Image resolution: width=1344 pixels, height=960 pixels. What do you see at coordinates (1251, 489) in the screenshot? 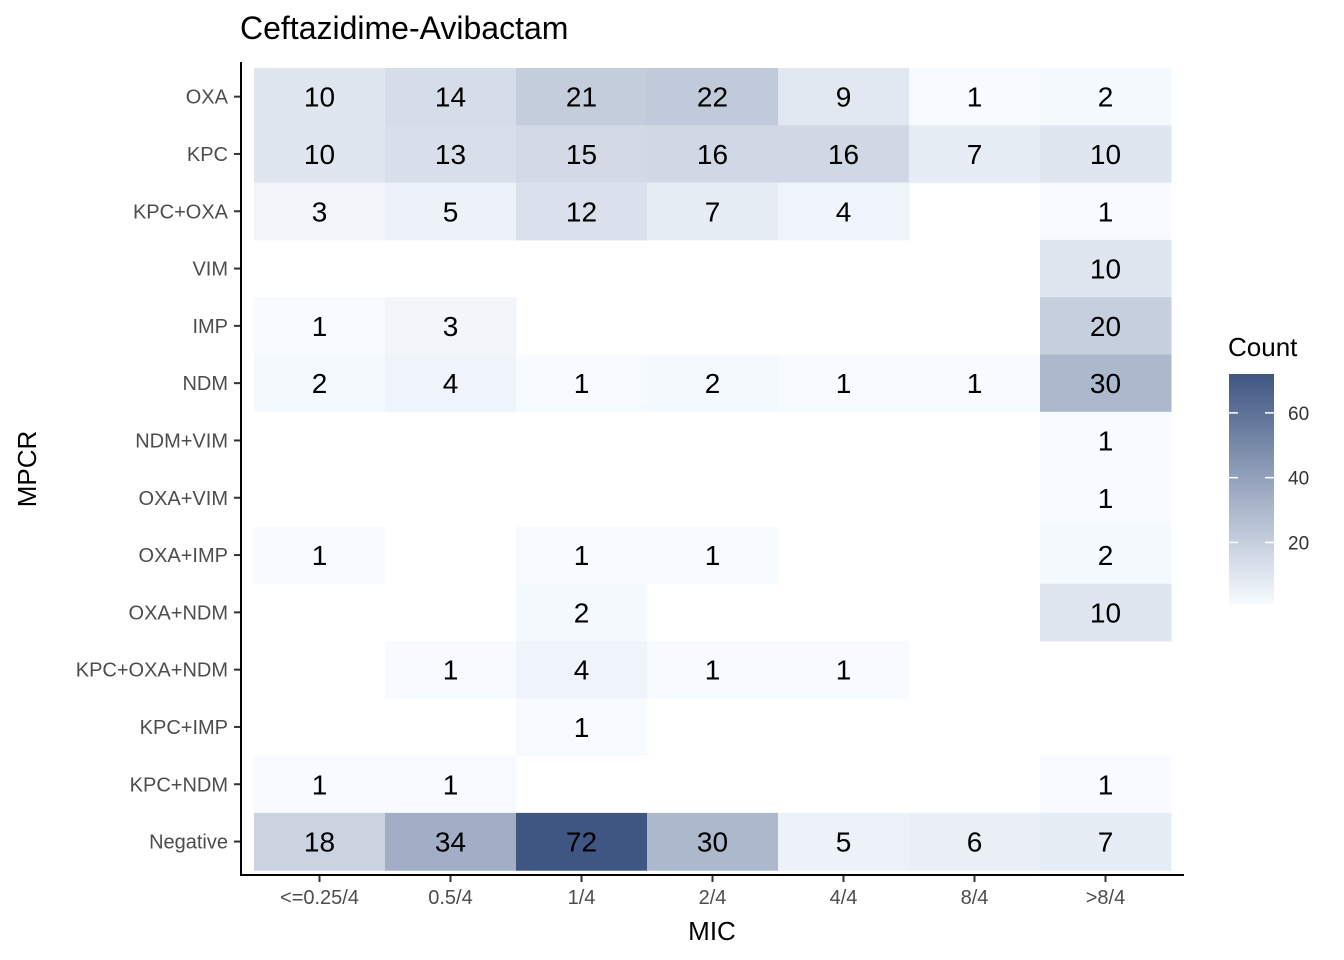
I see `legend-colorbar` at bounding box center [1251, 489].